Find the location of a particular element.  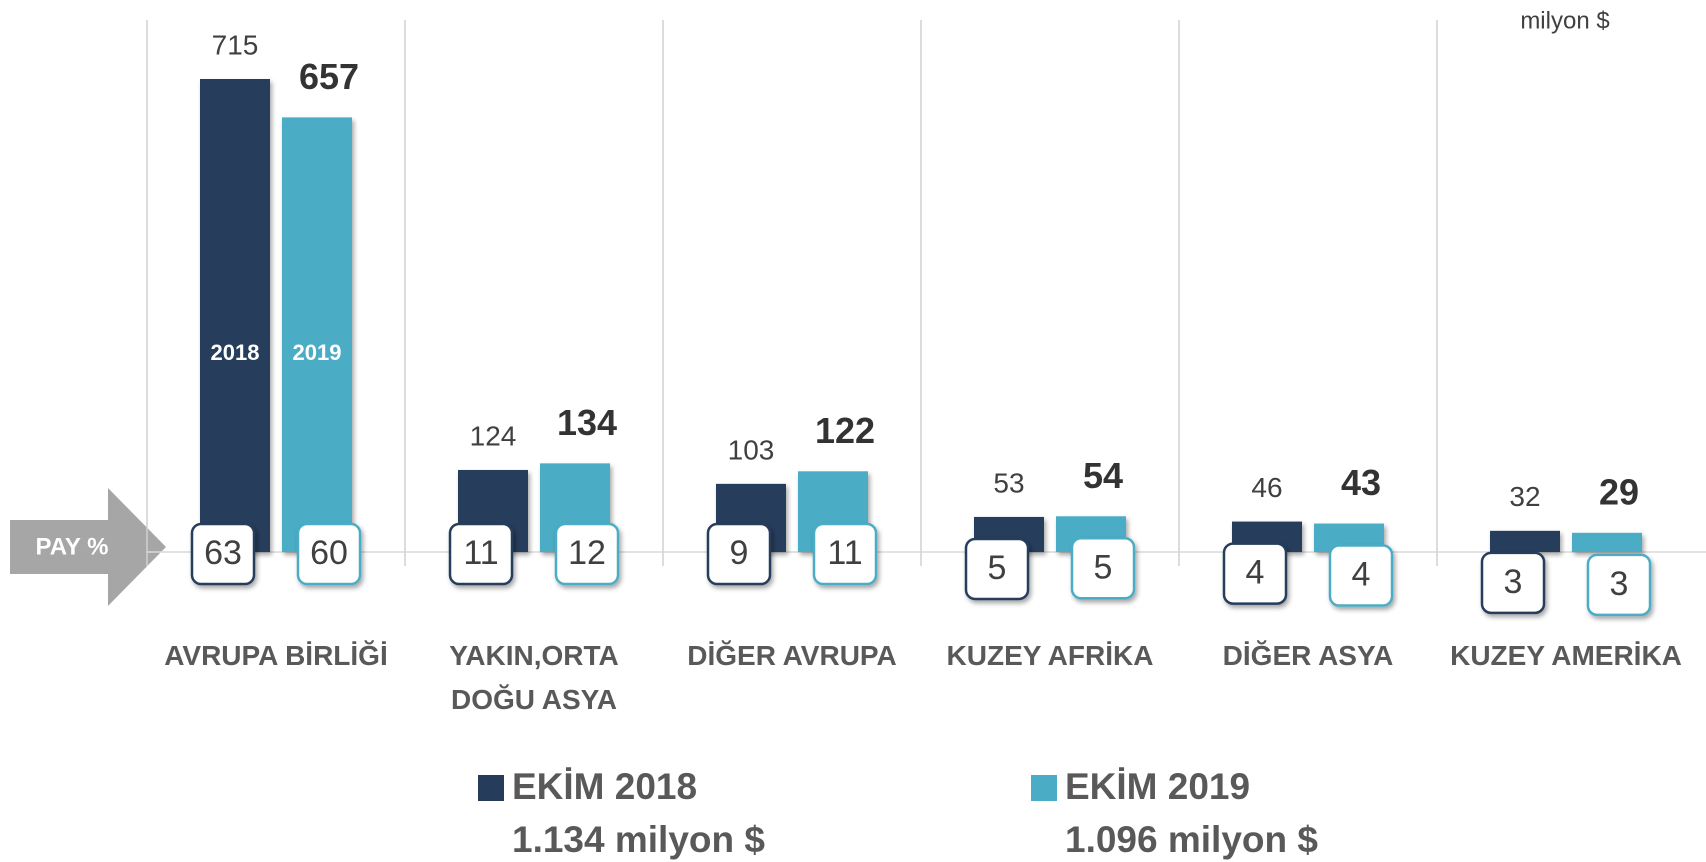

value-label: 715 is located at coordinates (235, 44).